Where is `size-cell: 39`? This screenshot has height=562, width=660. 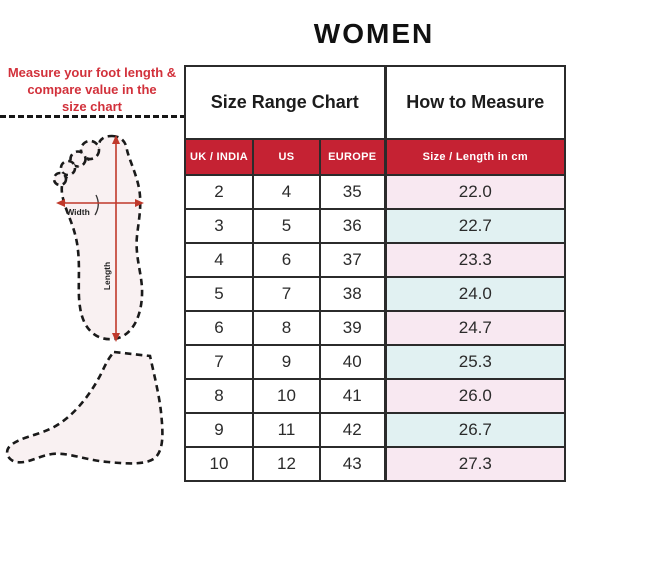
size-cell: 39 is located at coordinates (352, 328).